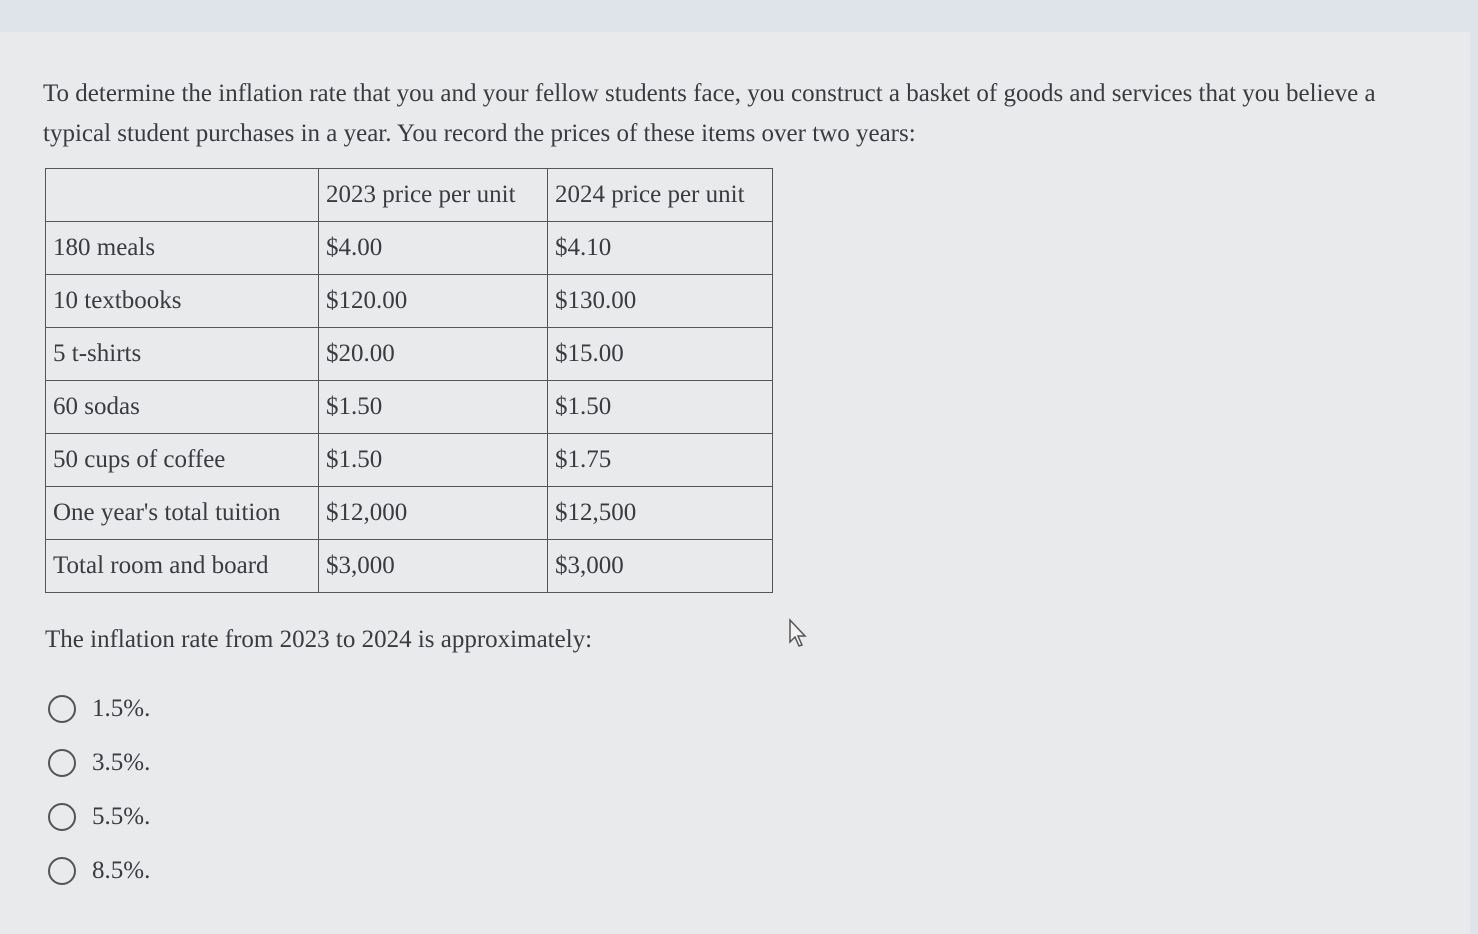  I want to click on option-label: 1.5%., so click(121, 708).